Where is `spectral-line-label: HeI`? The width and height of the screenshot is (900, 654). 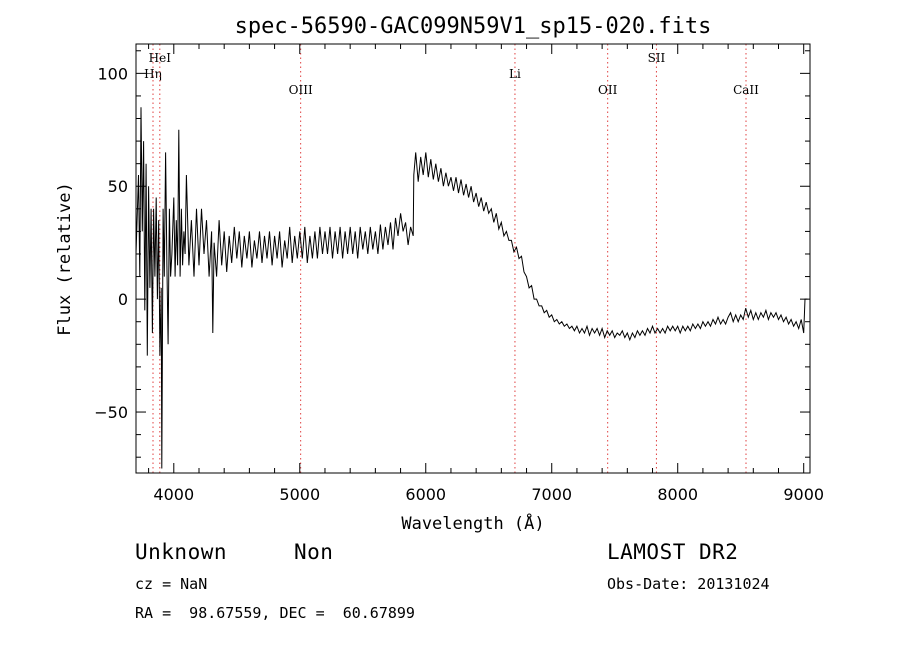
spectral-line-label: HeI is located at coordinates (160, 58).